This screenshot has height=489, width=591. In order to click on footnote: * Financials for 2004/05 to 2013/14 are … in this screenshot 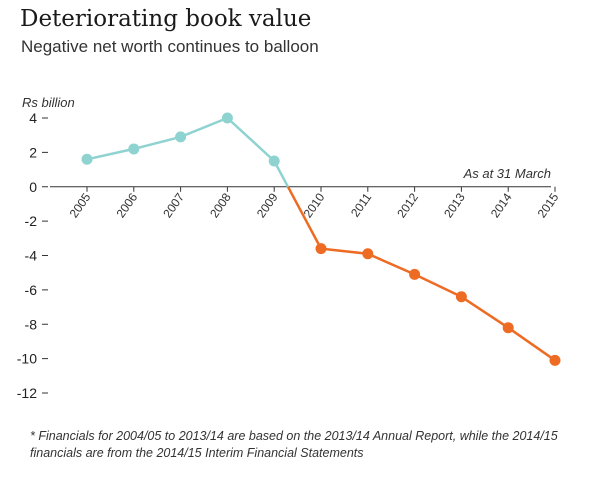, I will do `click(294, 444)`.